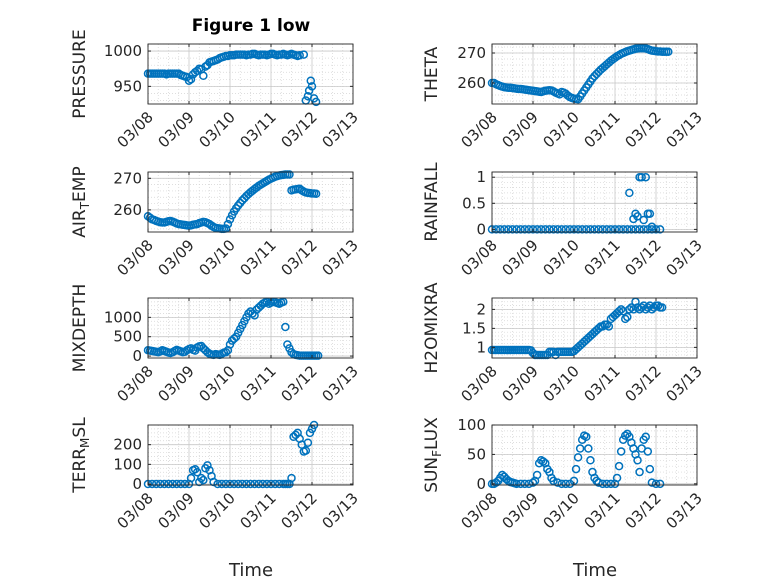 This screenshot has height=583, width=778. What do you see at coordinates (80, 223) in the screenshot?
I see `y-axis-label-part: AIR` at bounding box center [80, 223].